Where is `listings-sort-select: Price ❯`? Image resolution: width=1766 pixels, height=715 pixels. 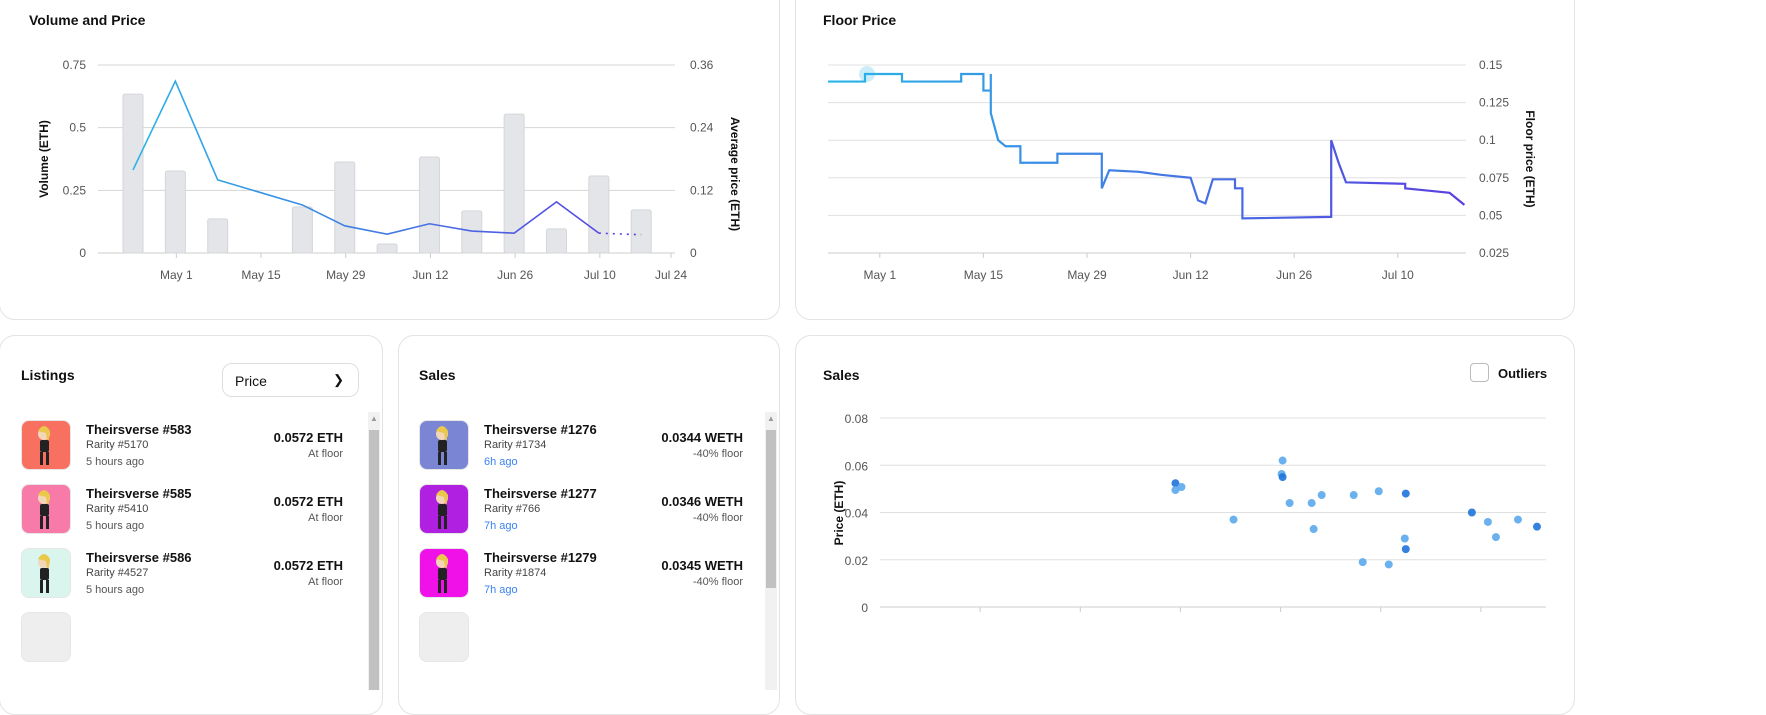
listings-sort-select: Price ❯ is located at coordinates (290, 380).